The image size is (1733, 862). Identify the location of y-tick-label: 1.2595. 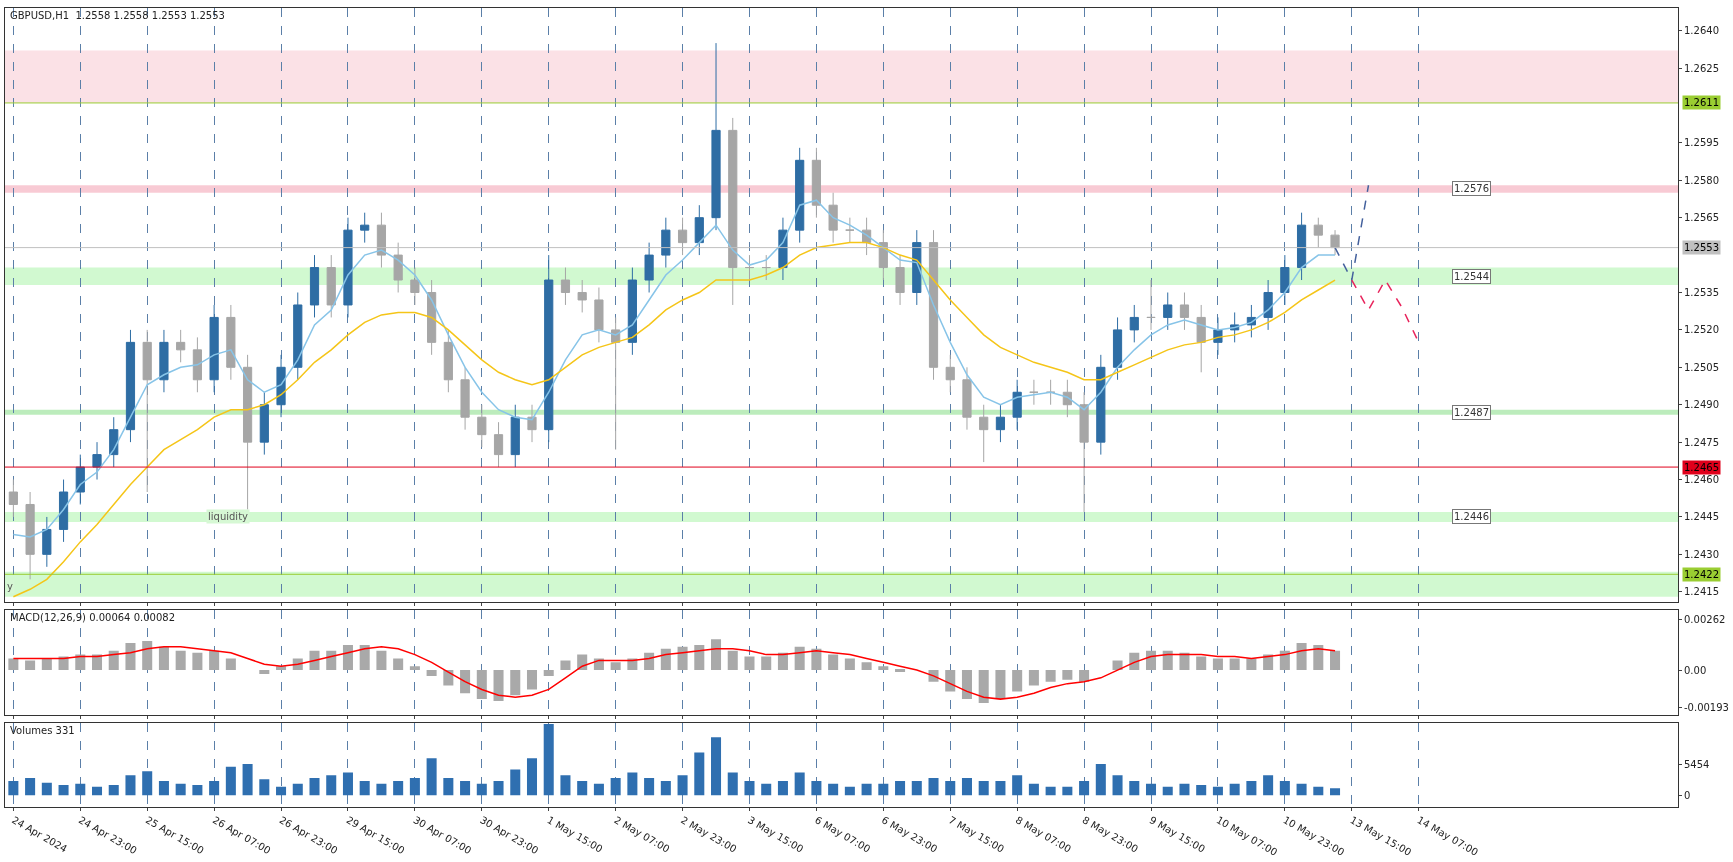
(1701, 143).